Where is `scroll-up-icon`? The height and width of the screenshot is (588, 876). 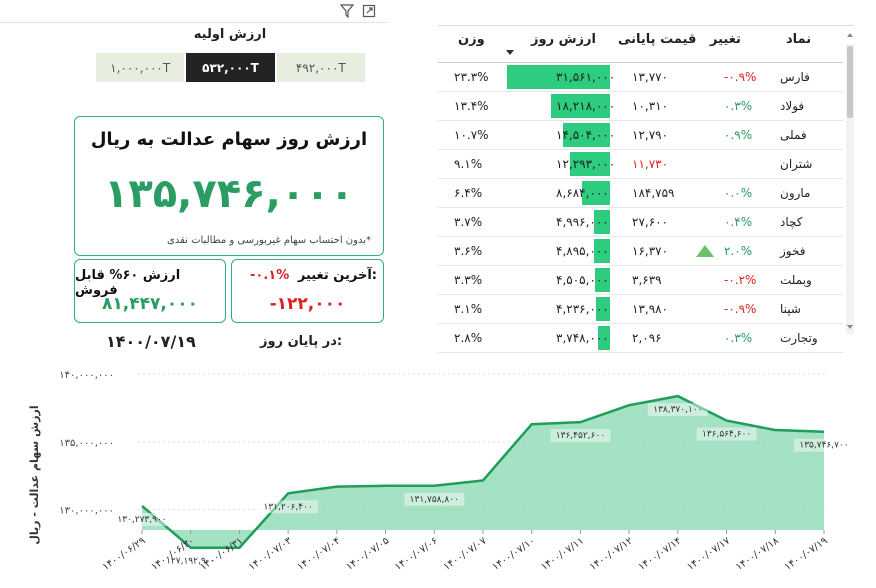
scroll-up-icon is located at coordinates (850, 35).